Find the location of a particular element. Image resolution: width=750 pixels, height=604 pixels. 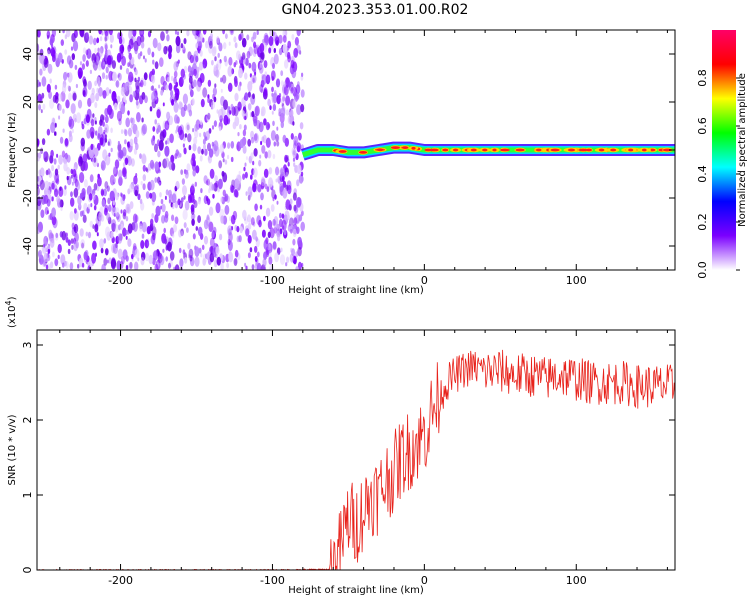

spectrogram-ytick-label: 0 is located at coordinates (27, 150).